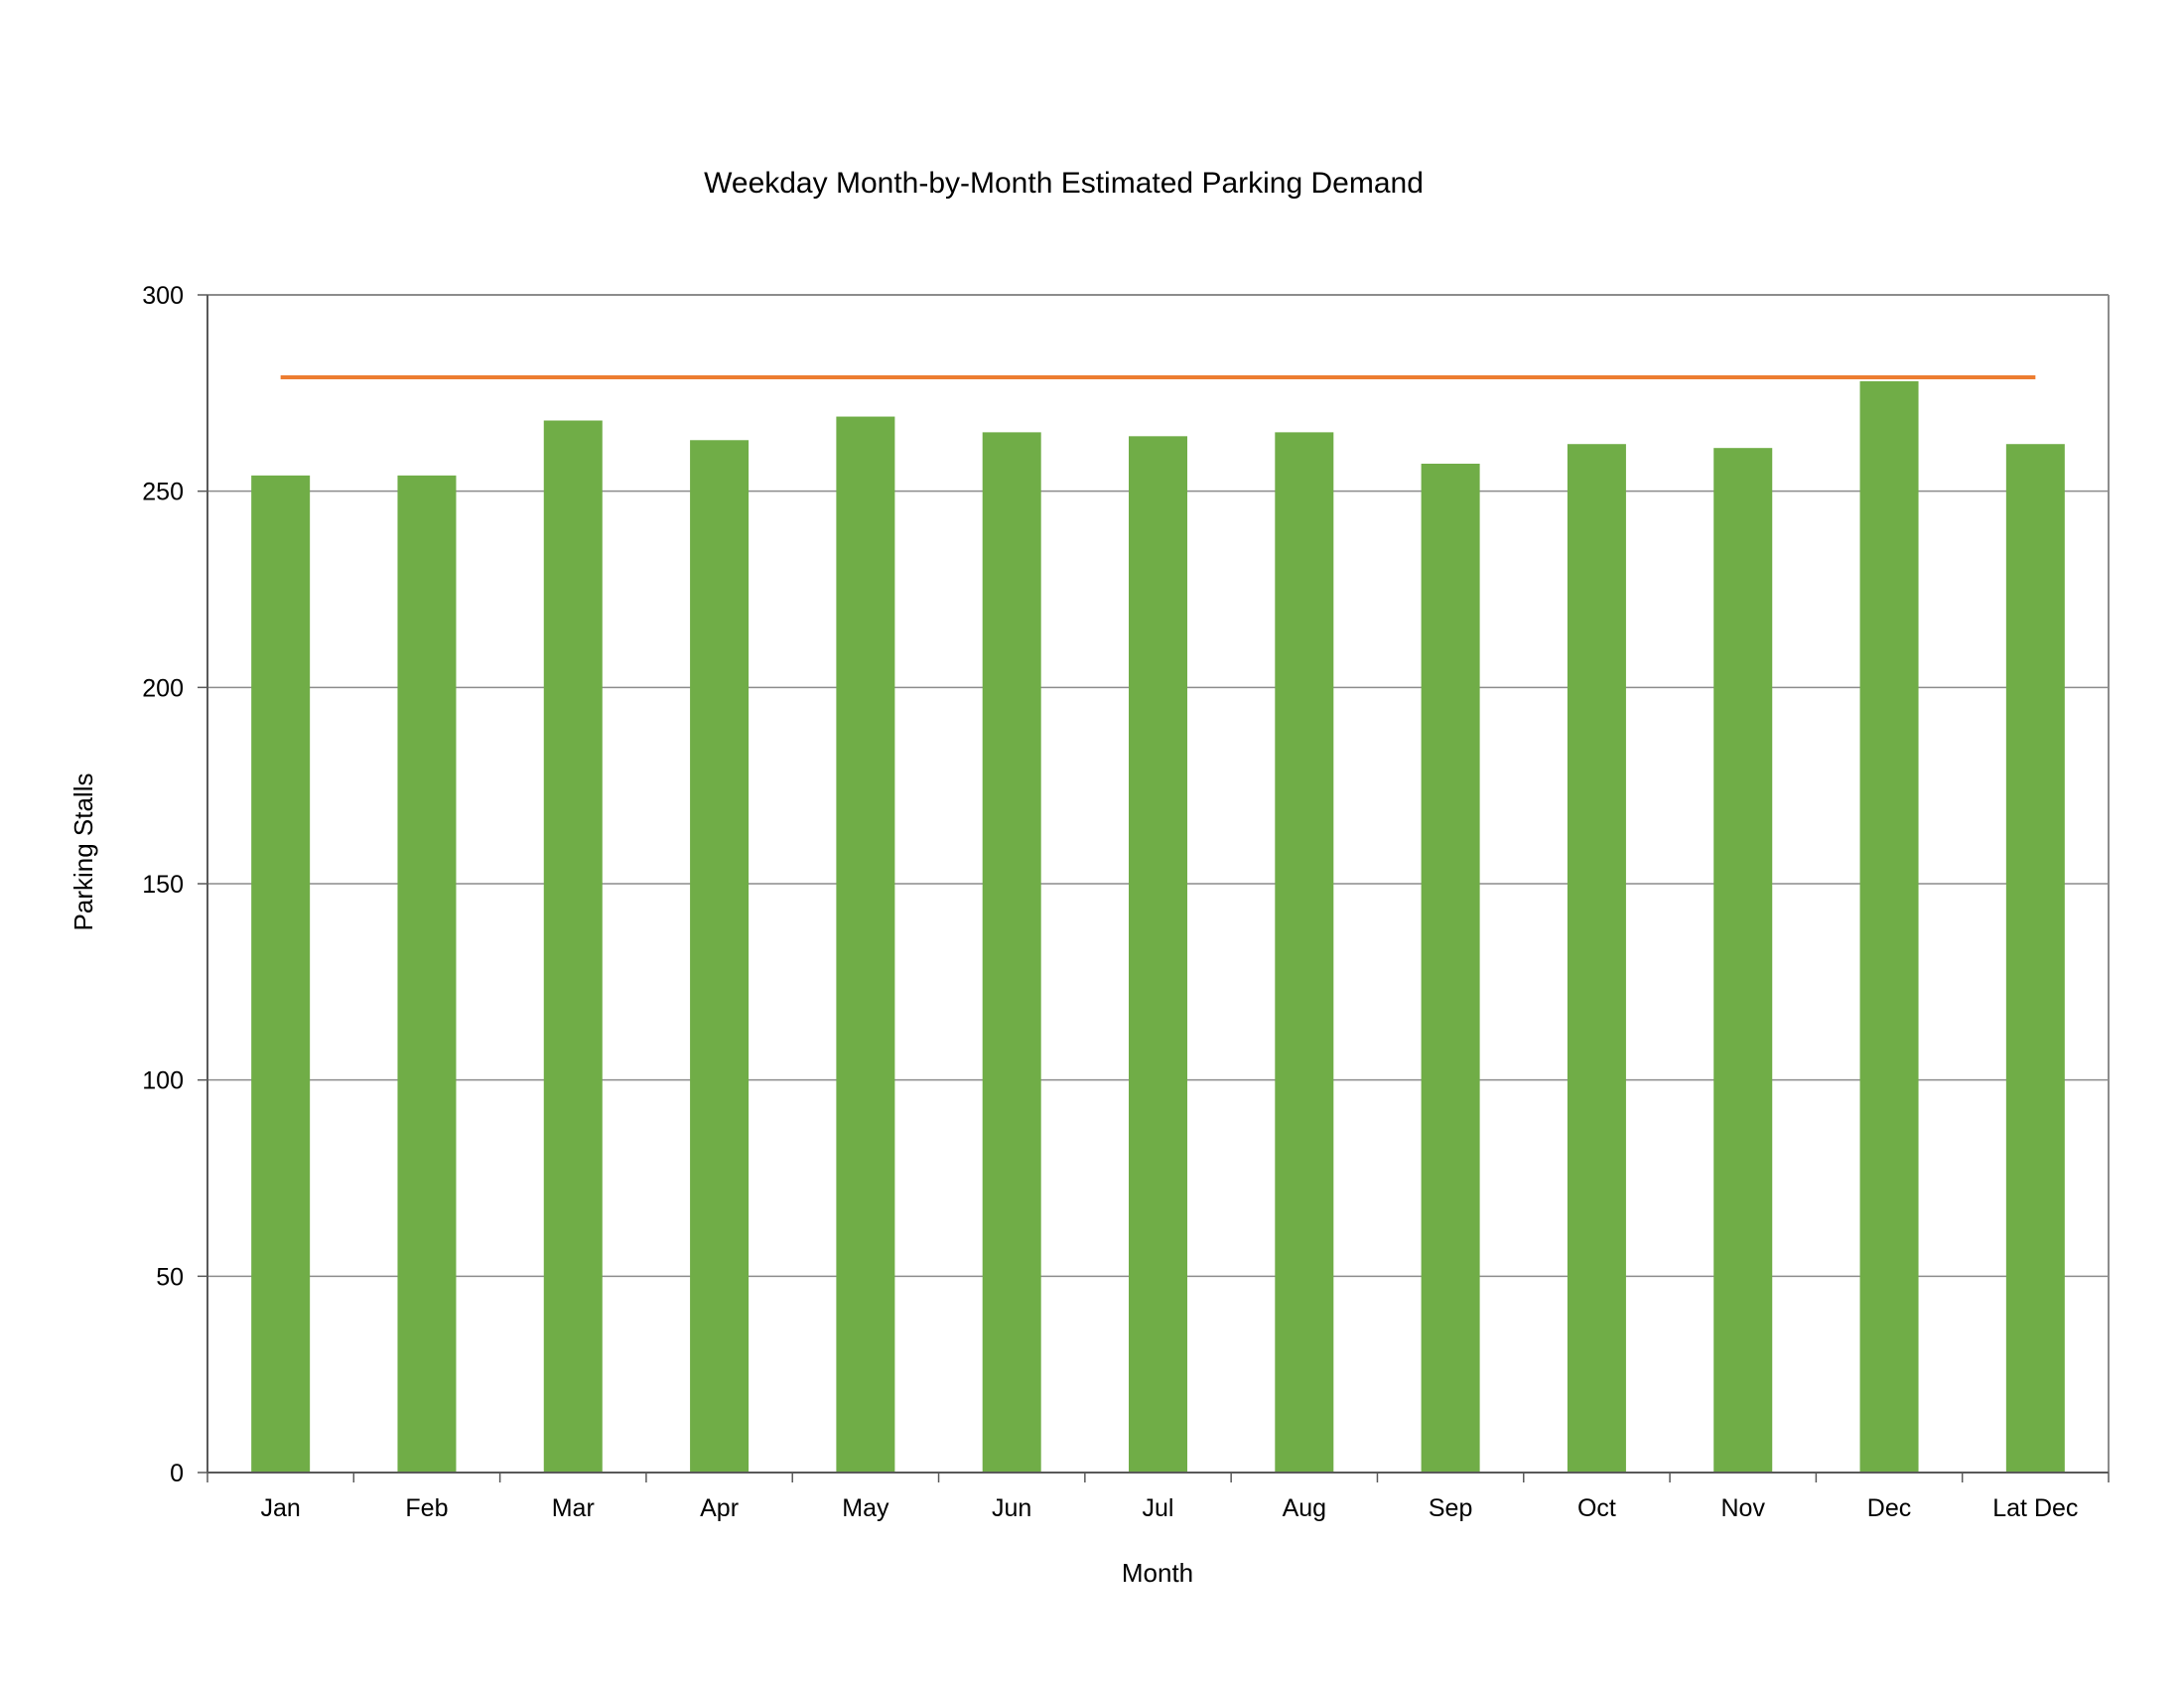 The image size is (2184, 1688). Describe the element at coordinates (1596, 1508) in the screenshot. I see `x-tick-label: Oct` at that location.